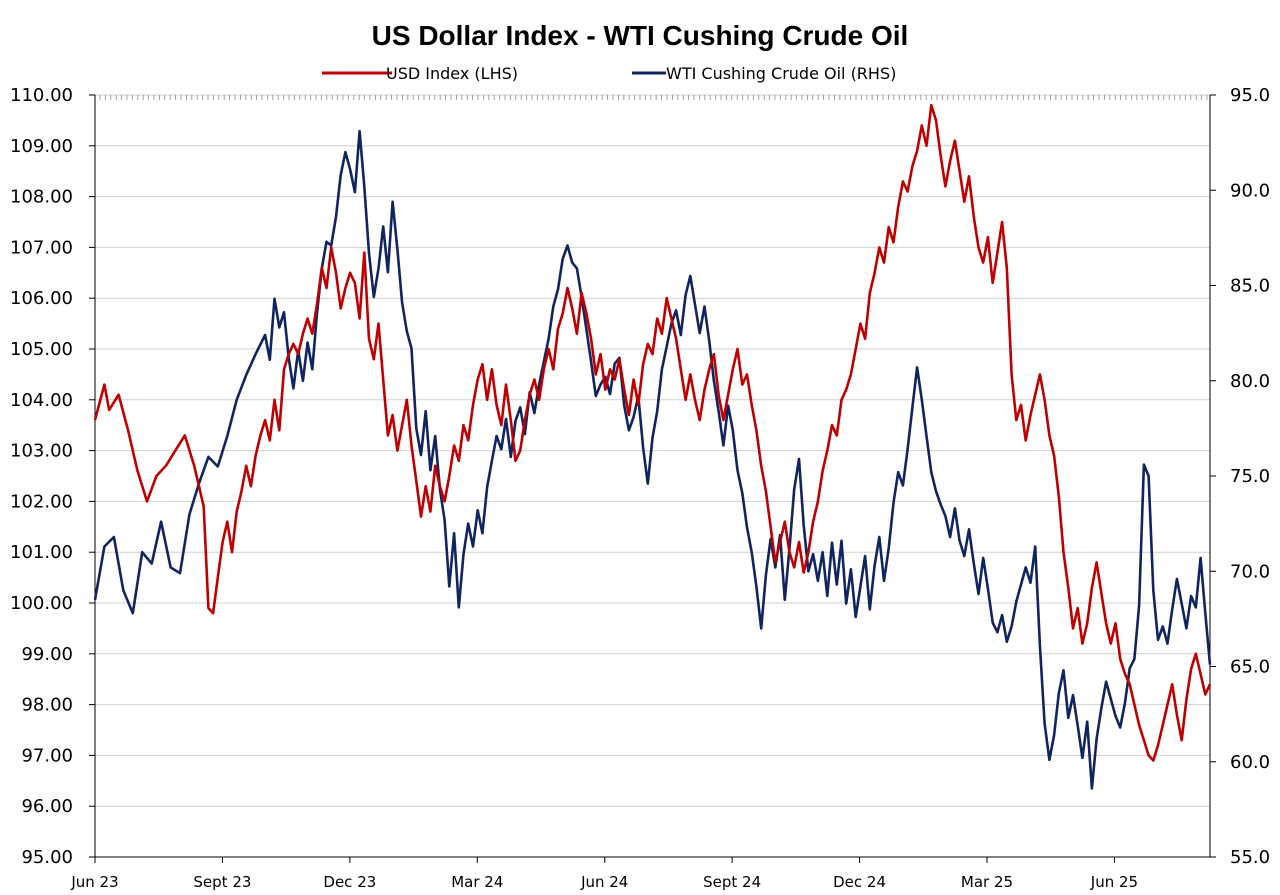 The height and width of the screenshot is (895, 1280). I want to click on x-tick-label: Jun 23, so click(94, 882).